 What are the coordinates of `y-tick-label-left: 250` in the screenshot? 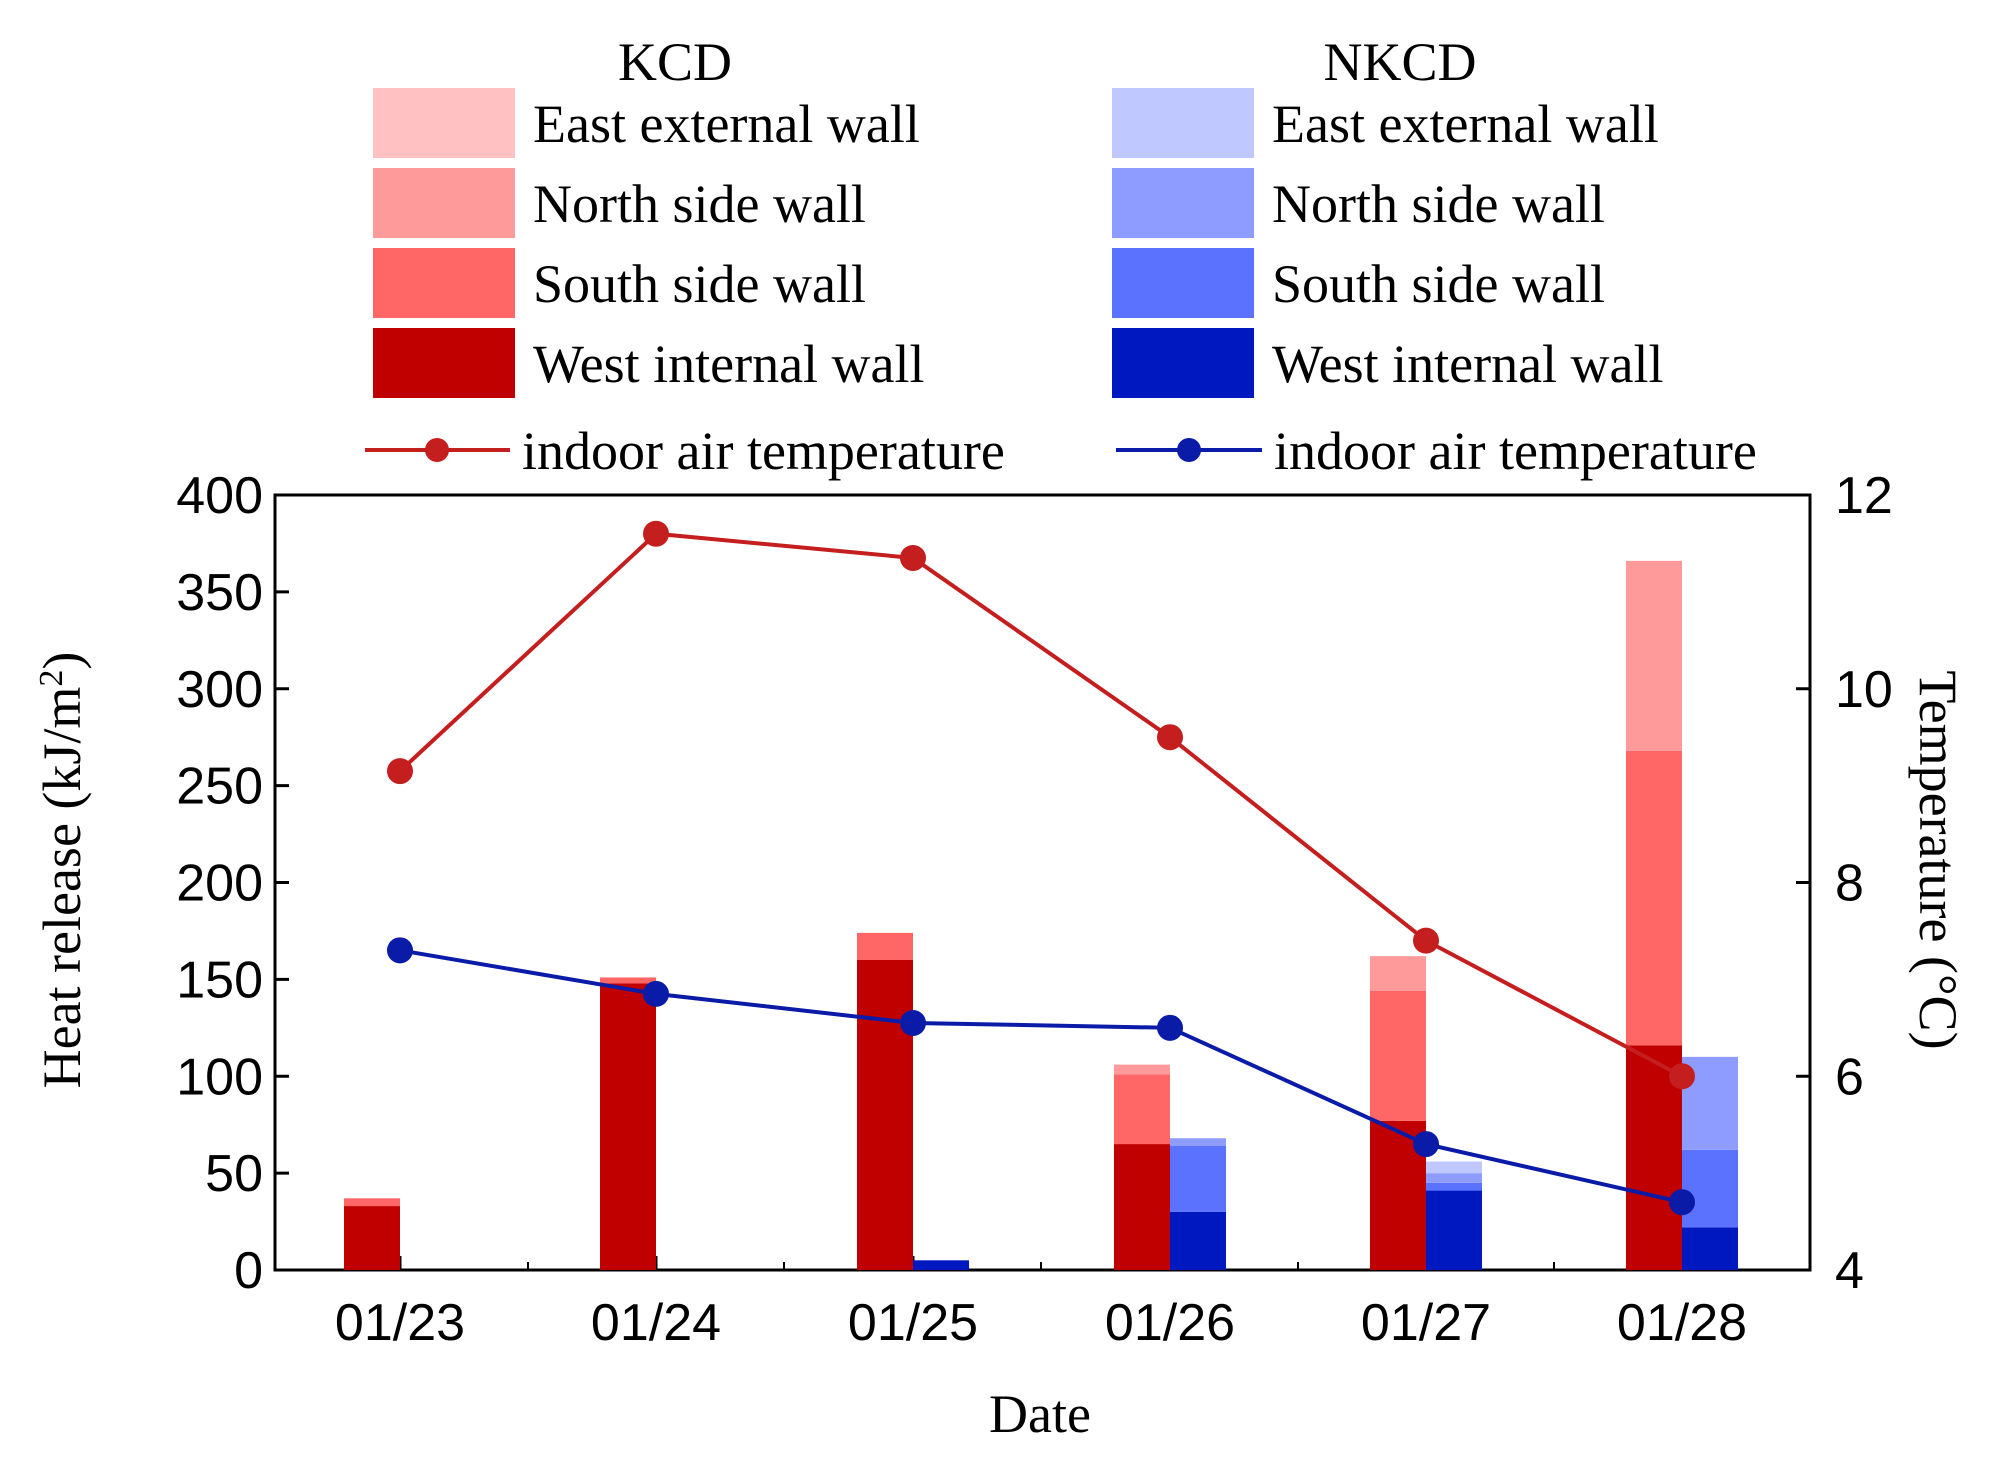 It's located at (219, 787).